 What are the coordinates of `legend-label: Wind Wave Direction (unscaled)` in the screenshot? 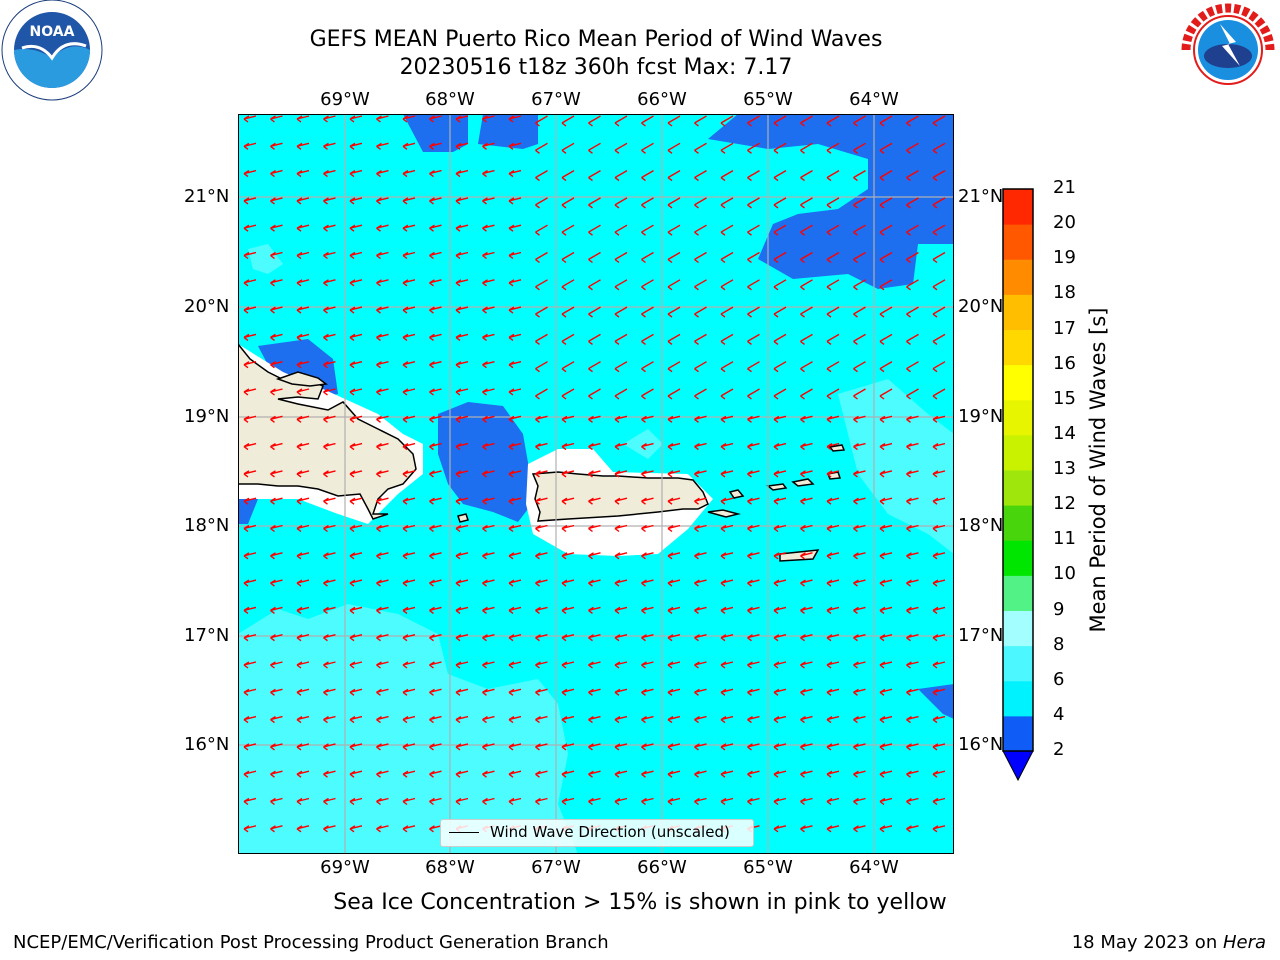 It's located at (610, 832).